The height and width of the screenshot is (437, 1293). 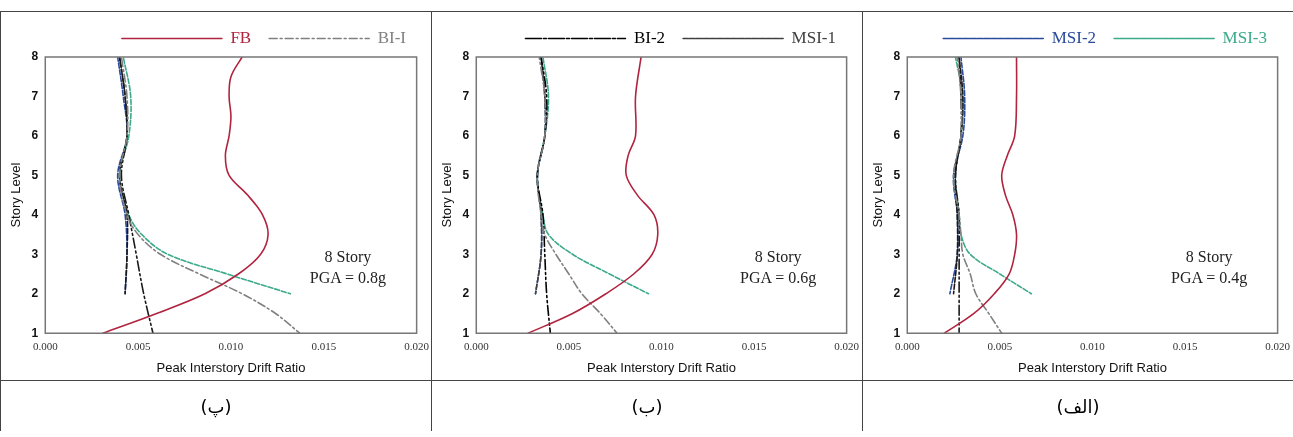 I want to click on text: MSI-2, so click(x=1074, y=37).